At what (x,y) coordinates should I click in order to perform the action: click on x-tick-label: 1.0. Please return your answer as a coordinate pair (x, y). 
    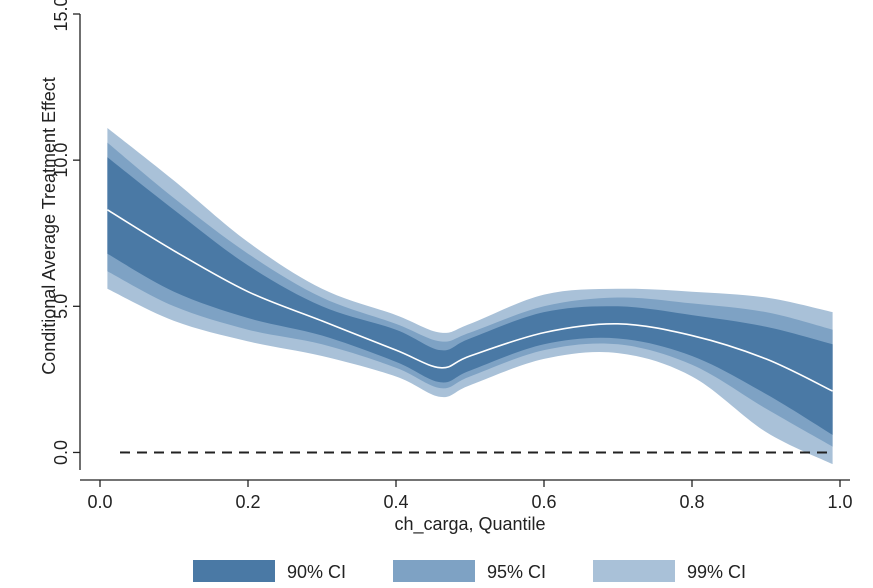
    Looking at the image, I should click on (839, 502).